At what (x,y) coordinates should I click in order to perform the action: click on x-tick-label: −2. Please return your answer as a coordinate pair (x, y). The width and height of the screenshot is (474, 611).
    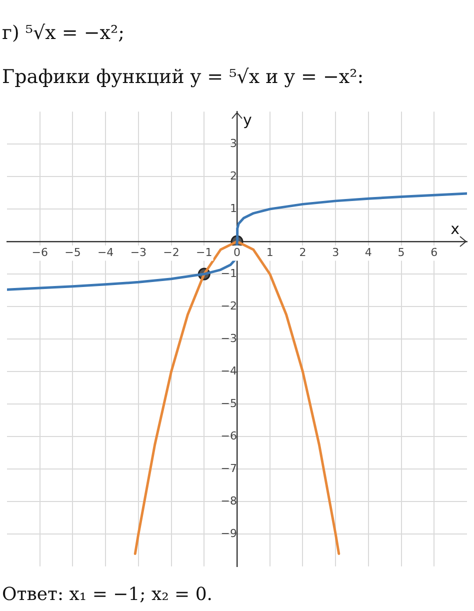
    Looking at the image, I should click on (171, 252).